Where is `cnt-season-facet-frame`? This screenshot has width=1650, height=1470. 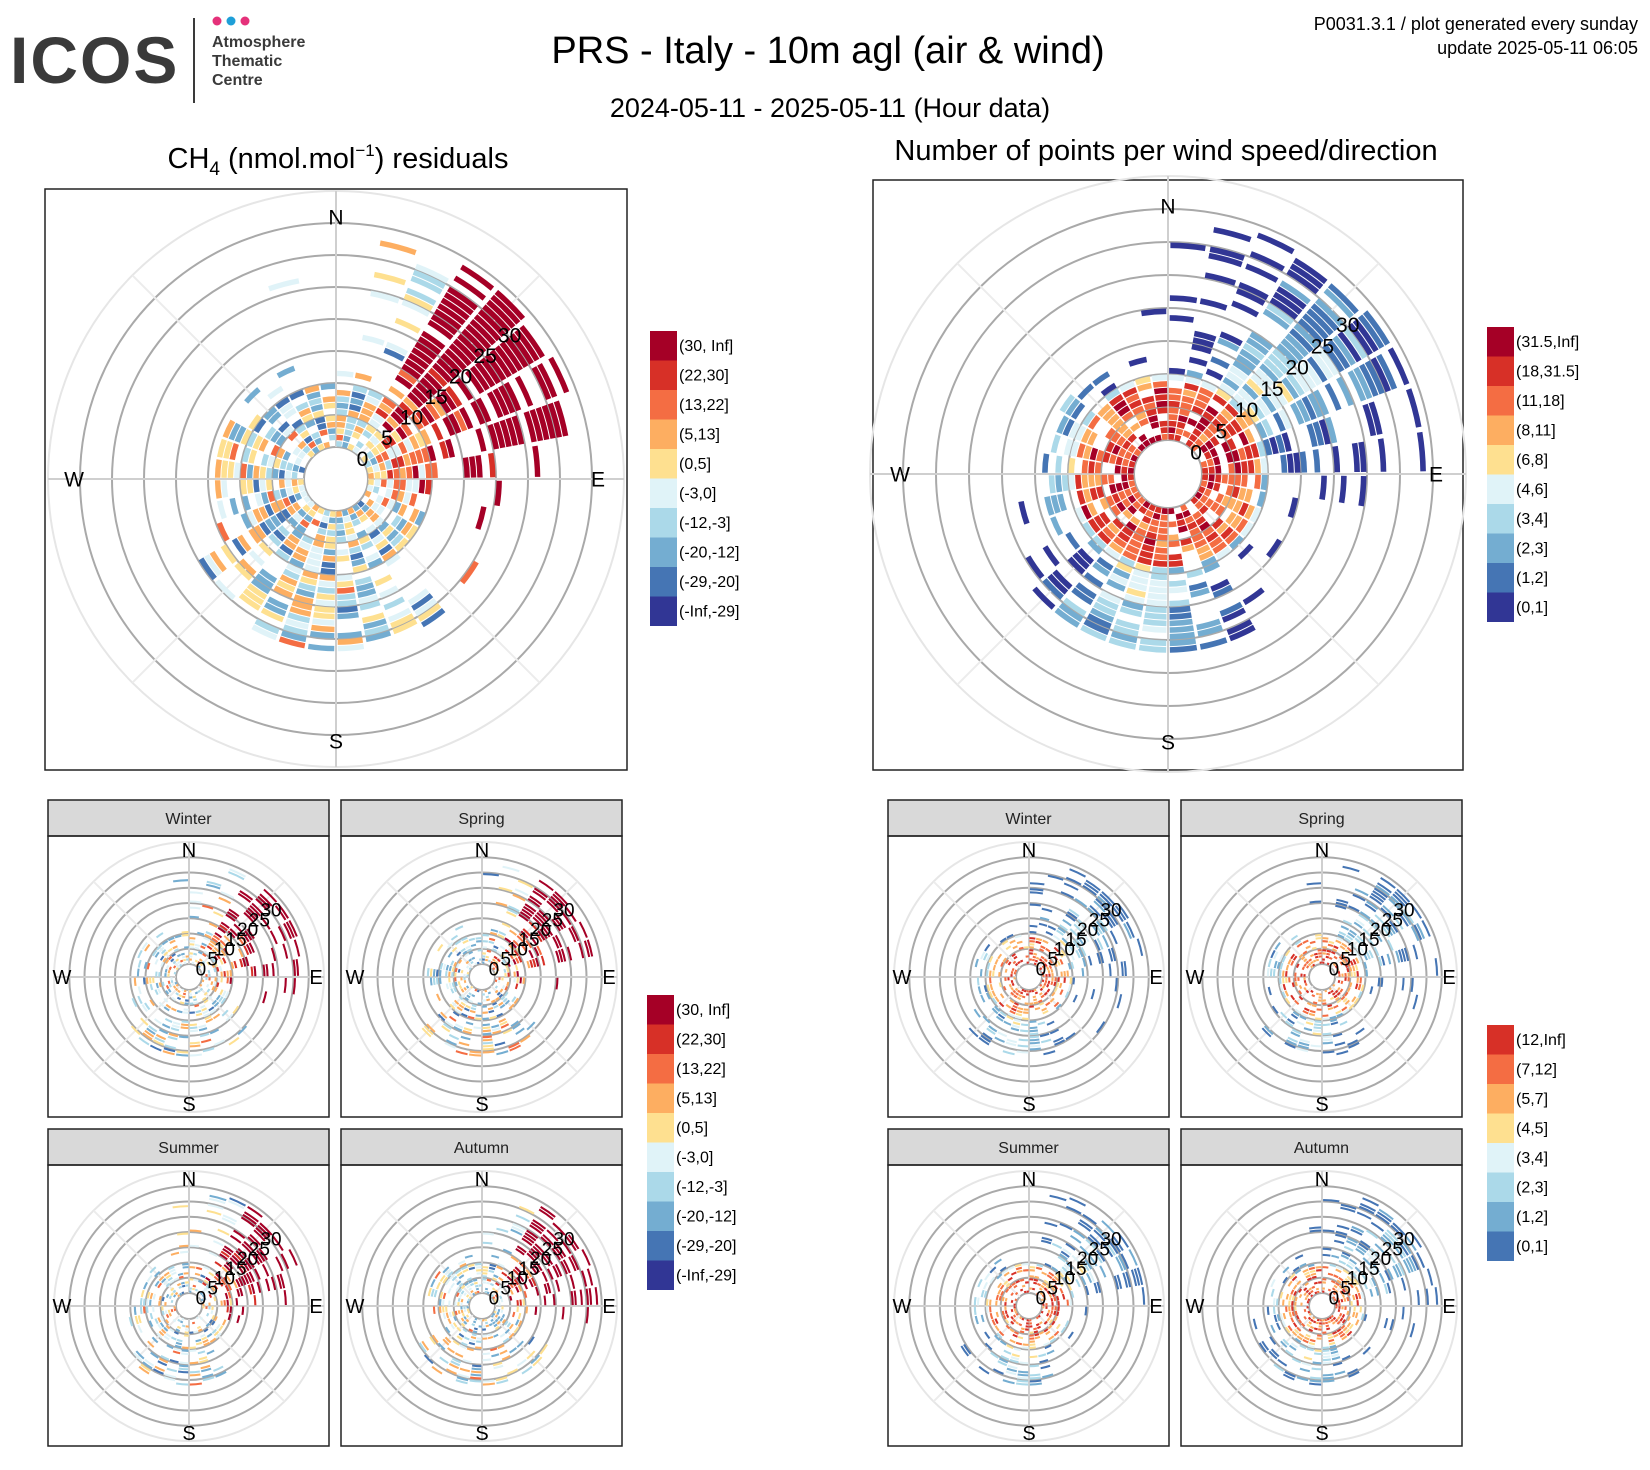 cnt-season-facet-frame is located at coordinates (1028, 976).